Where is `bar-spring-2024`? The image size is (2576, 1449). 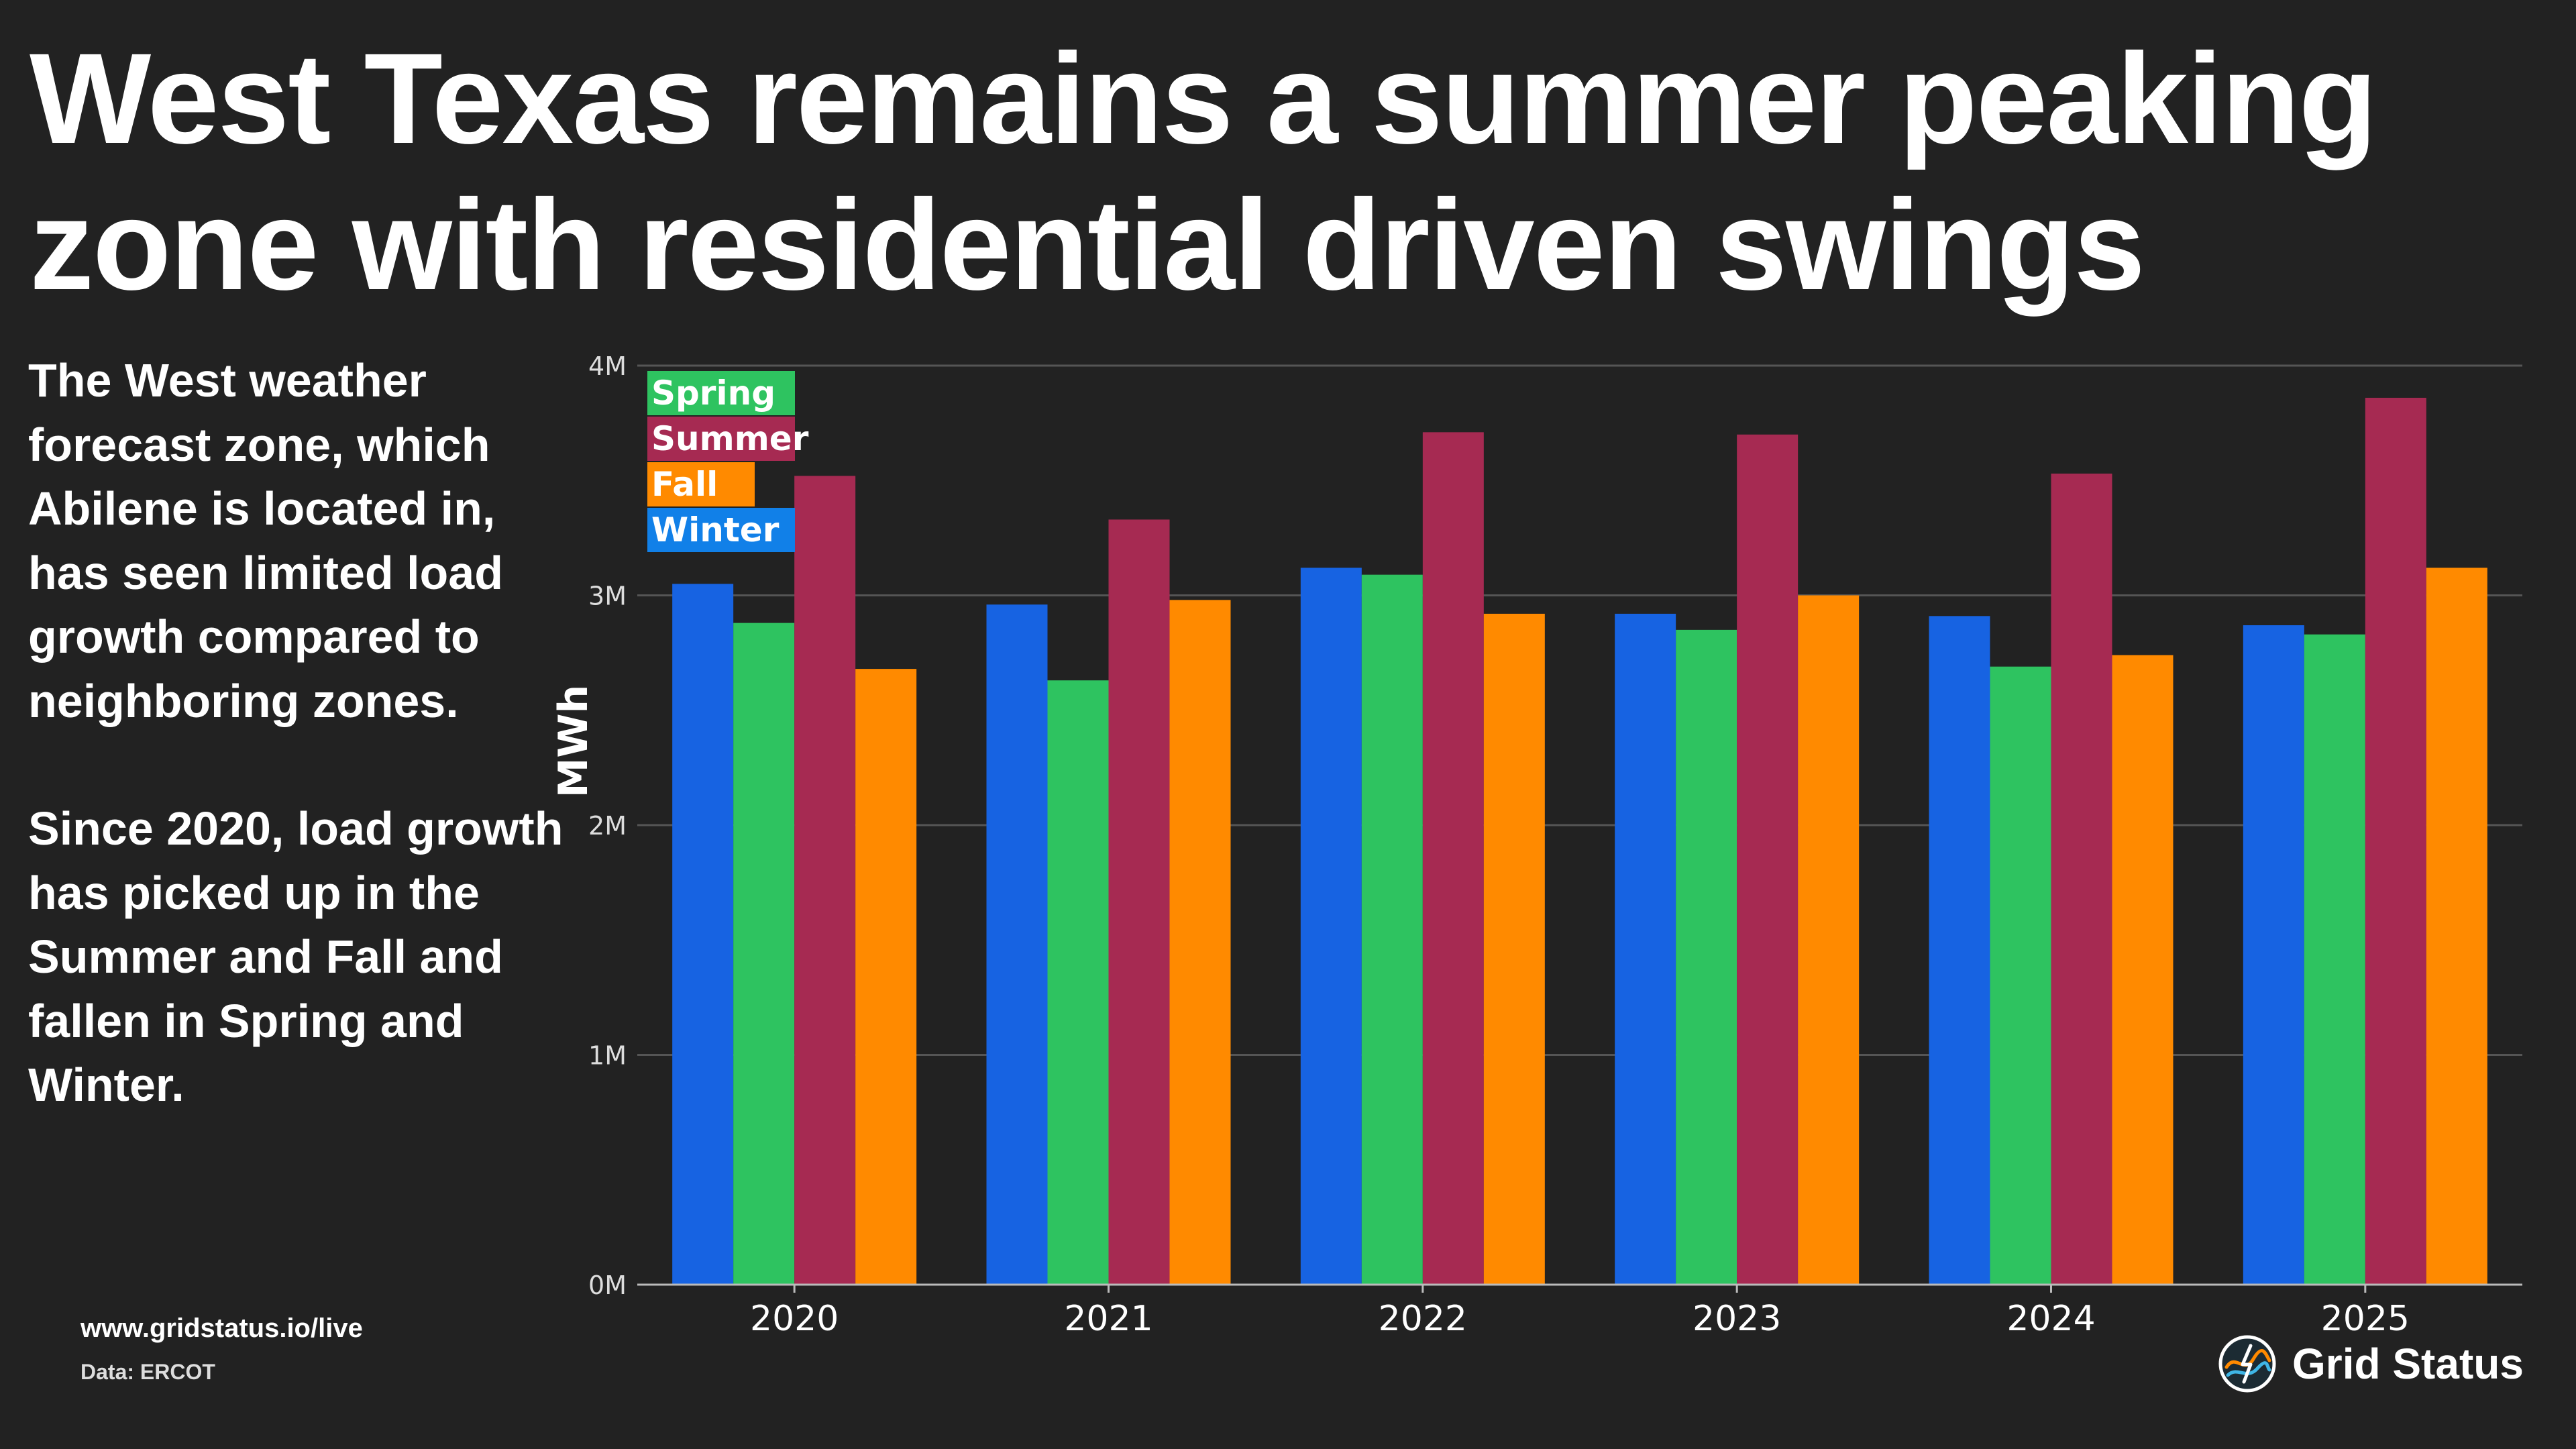 bar-spring-2024 is located at coordinates (2020, 975).